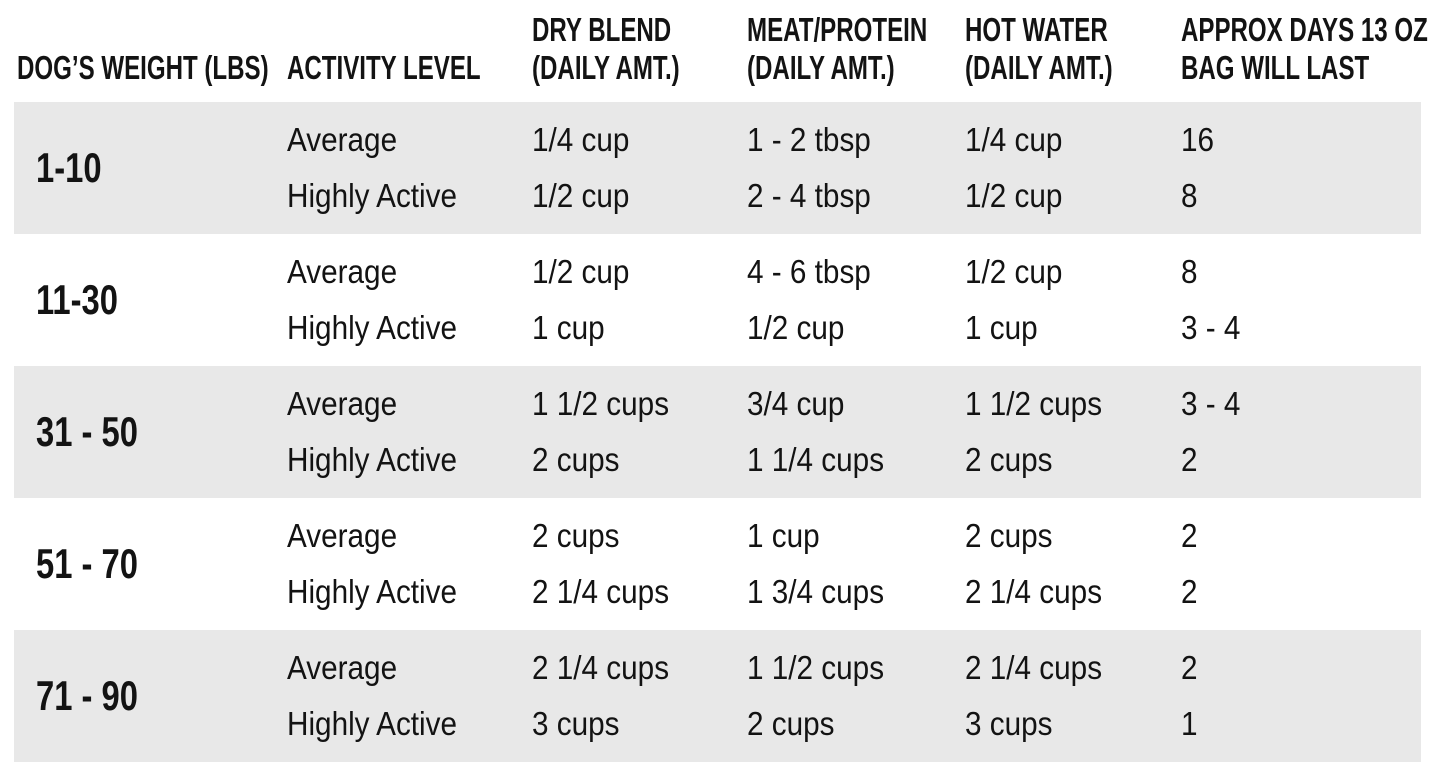 This screenshot has height=768, width=1432. Describe the element at coordinates (1301, 300) in the screenshot. I see `days-cell: 8 3 - 4` at that location.